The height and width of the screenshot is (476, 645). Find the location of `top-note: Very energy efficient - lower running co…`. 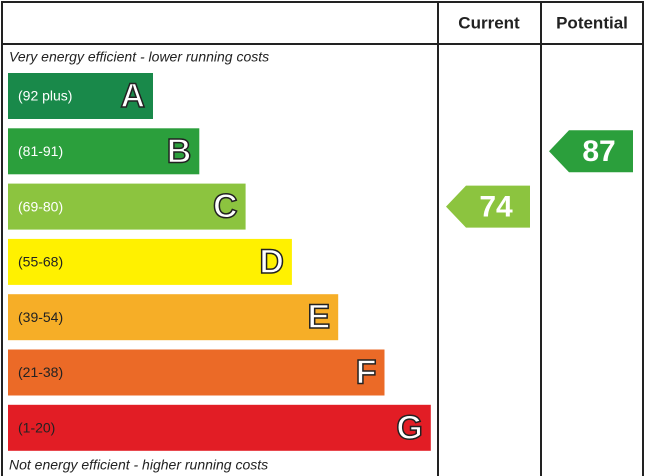

top-note: Very energy efficient - lower running co… is located at coordinates (139, 57).